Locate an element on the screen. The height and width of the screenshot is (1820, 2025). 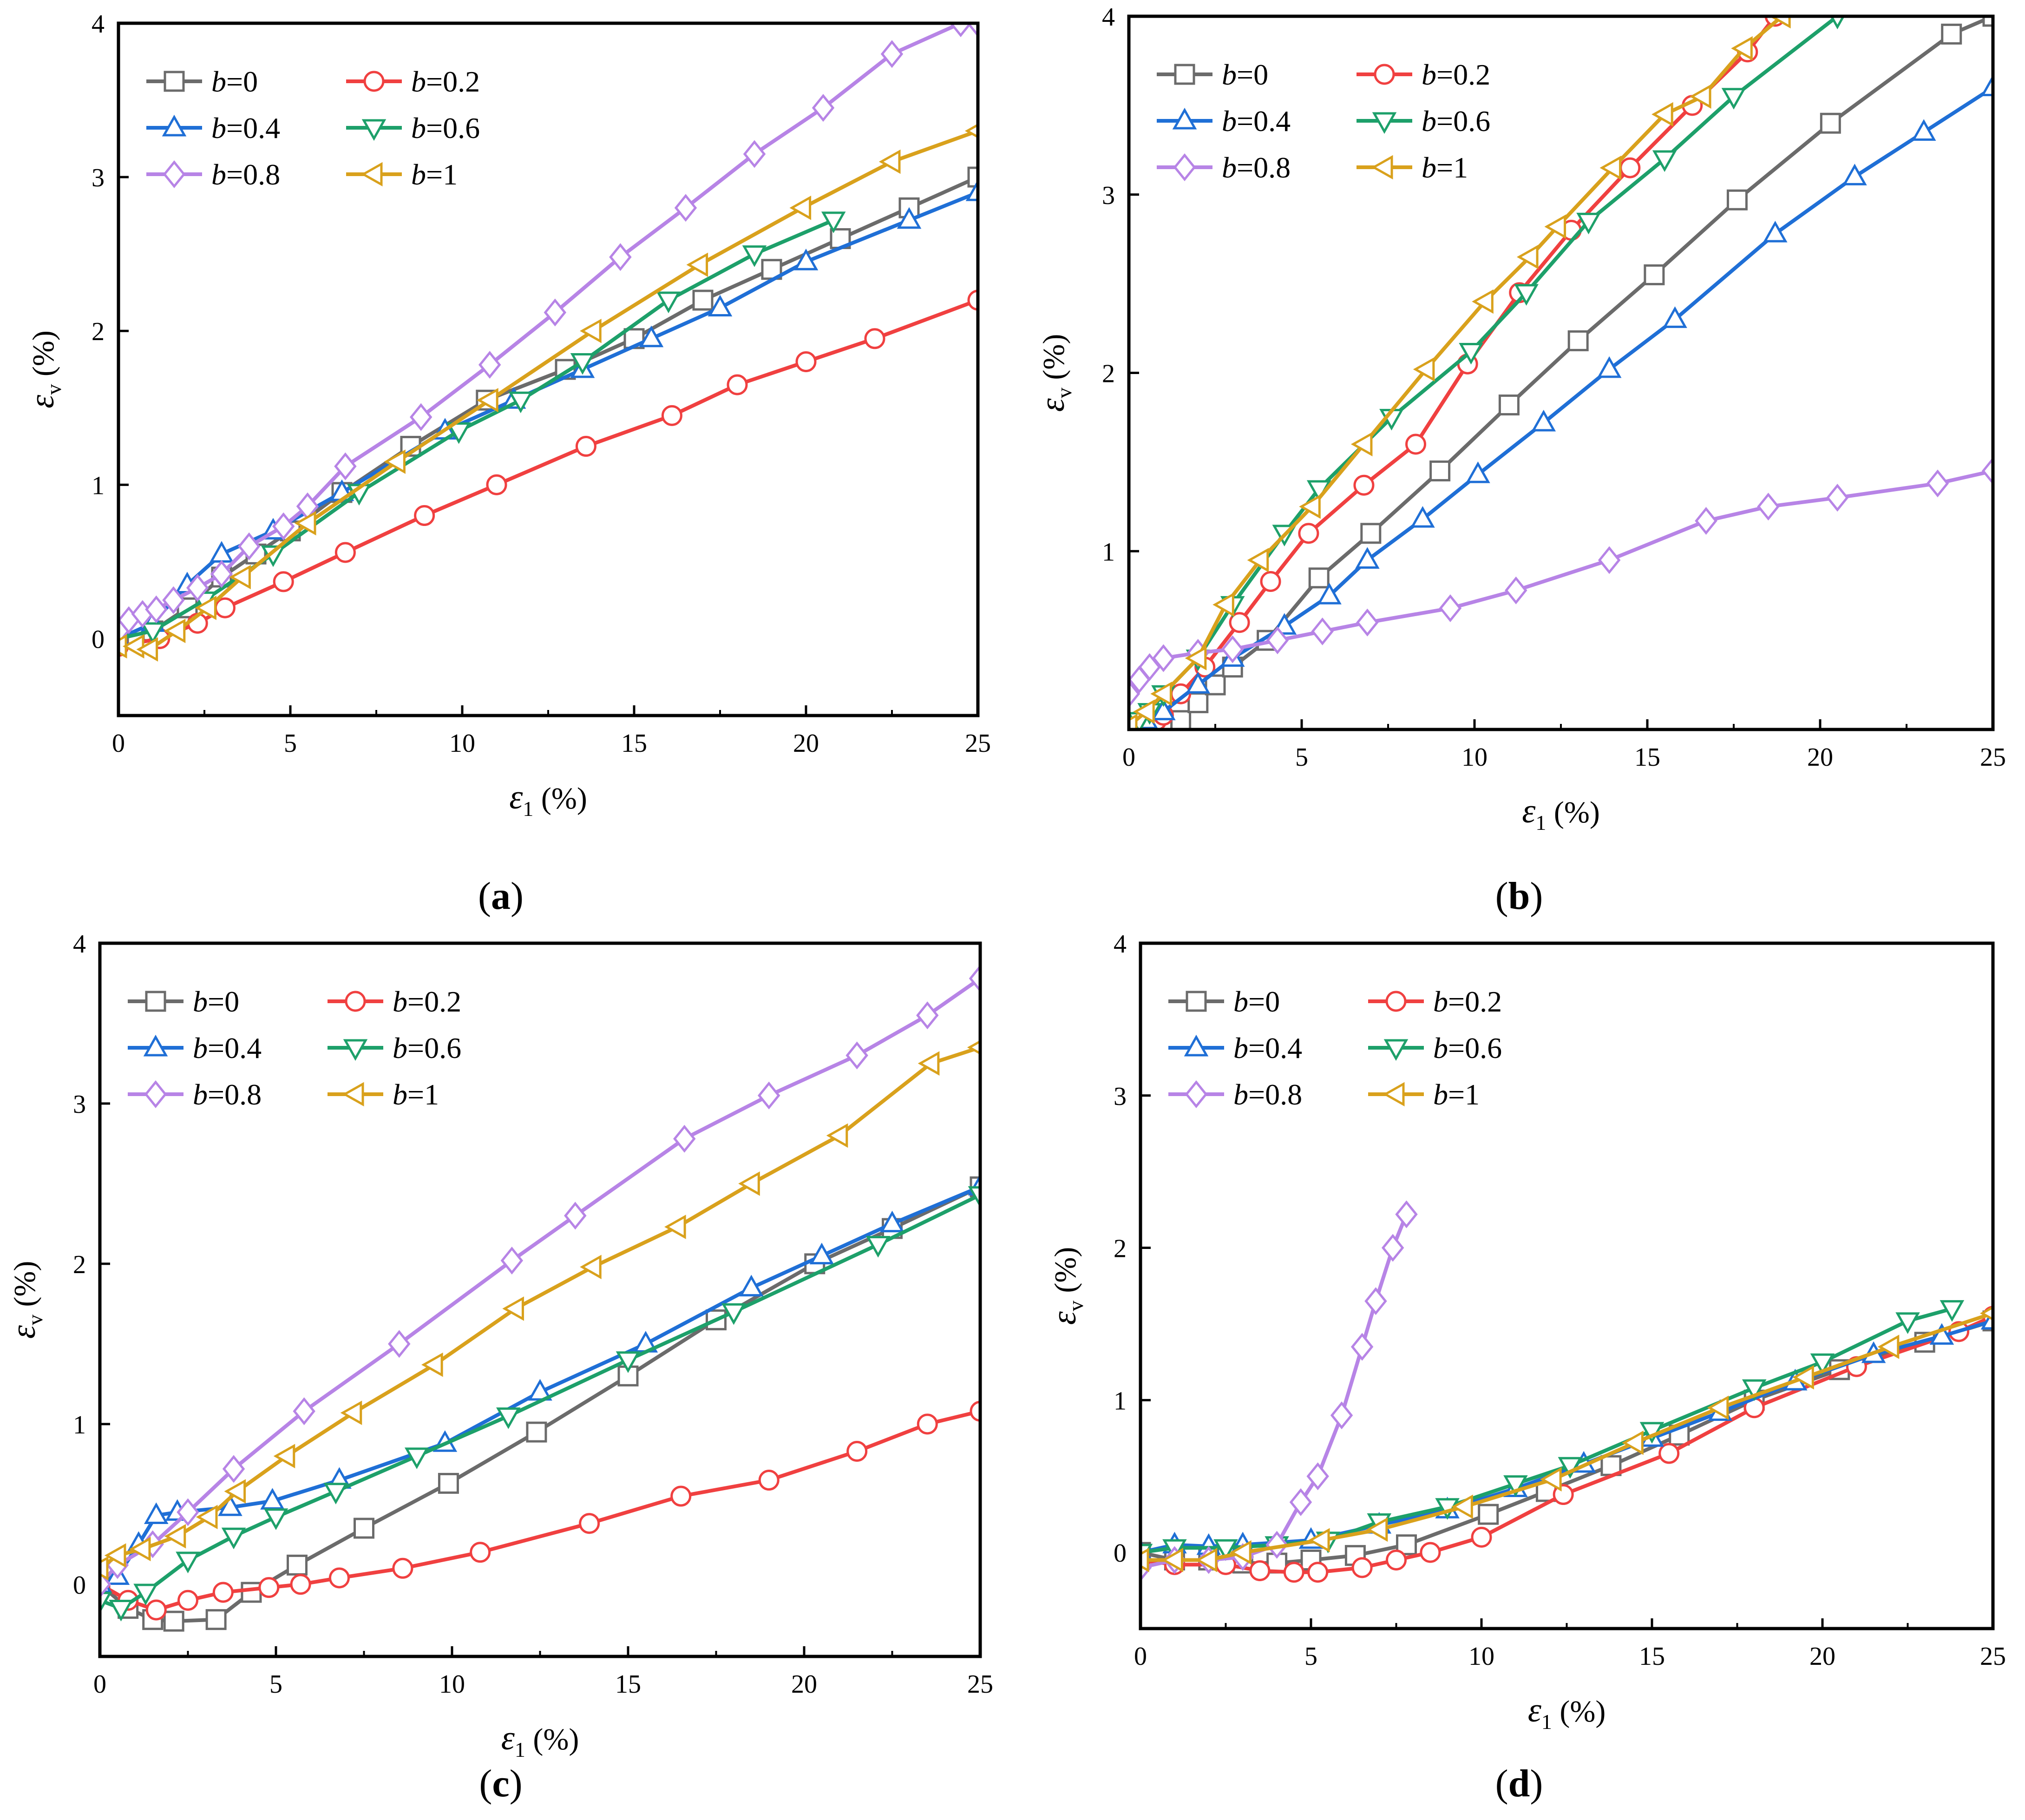
legend-item-b0: b=0 is located at coordinates (1224, 1001).